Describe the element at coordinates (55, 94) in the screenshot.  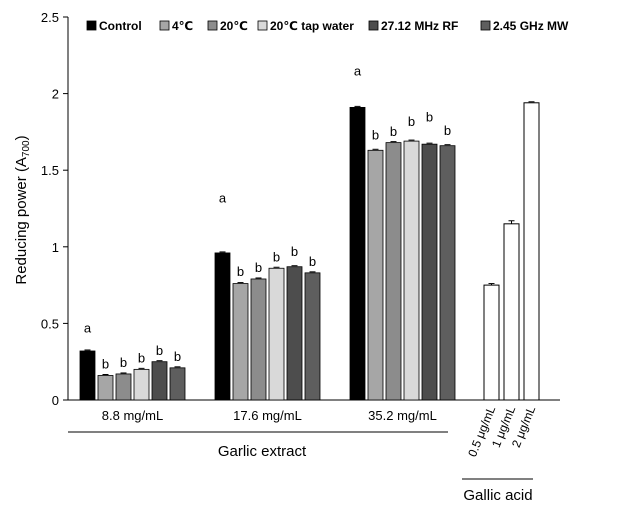
I see `y-tick-label: 2` at that location.